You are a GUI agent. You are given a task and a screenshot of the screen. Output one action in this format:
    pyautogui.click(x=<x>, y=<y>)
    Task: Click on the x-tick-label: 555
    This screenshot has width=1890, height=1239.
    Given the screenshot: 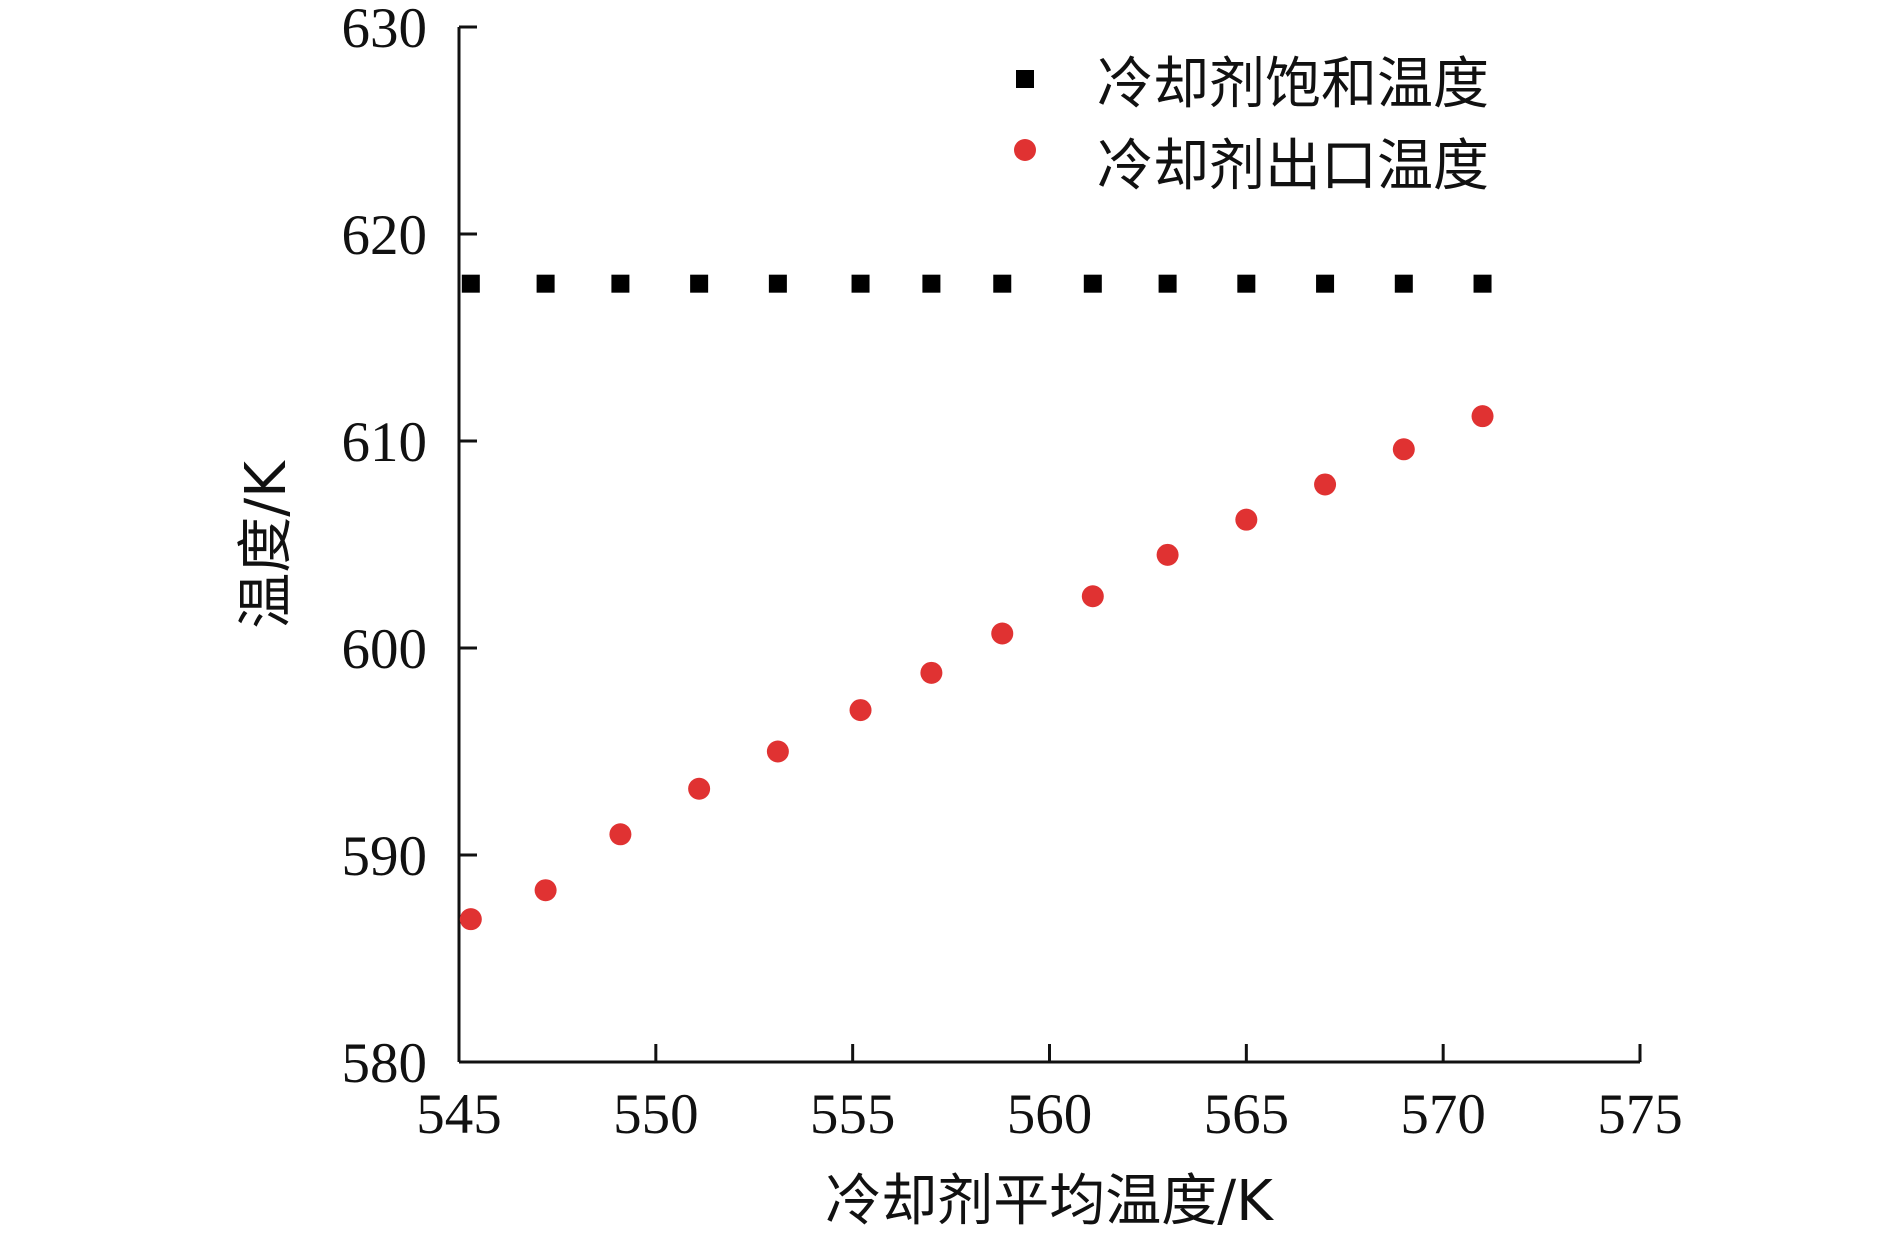 What is the action you would take?
    pyautogui.click(x=853, y=1114)
    